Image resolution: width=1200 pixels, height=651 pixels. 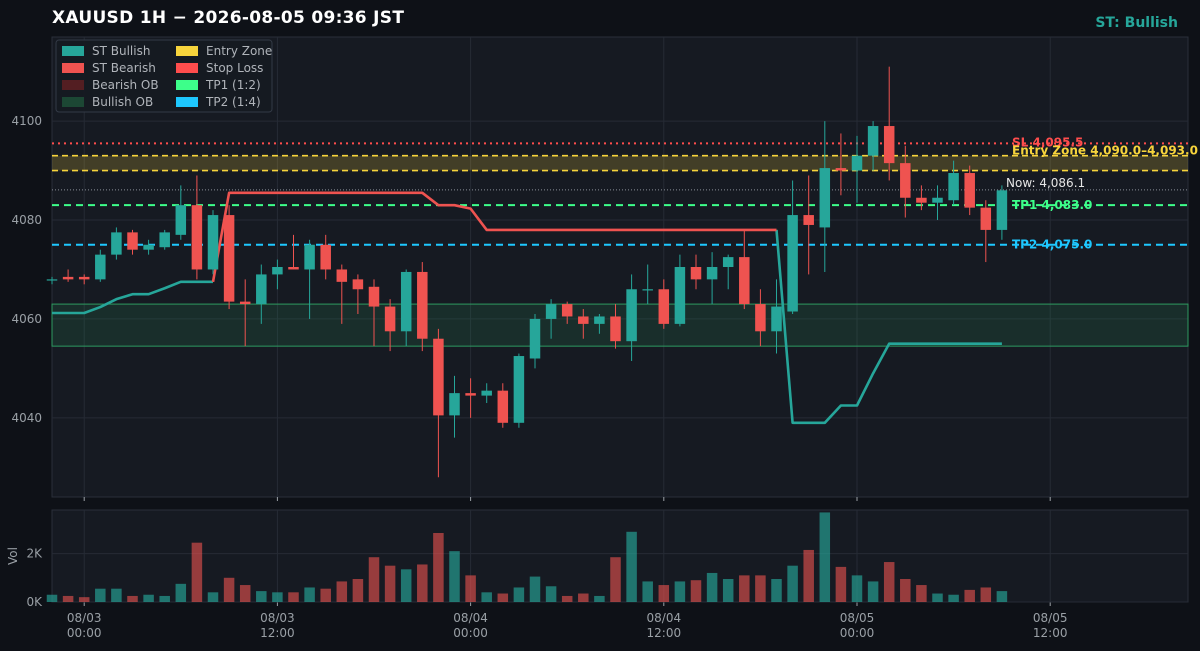 I want to click on legend-item: Entry Zone, so click(x=239, y=51).